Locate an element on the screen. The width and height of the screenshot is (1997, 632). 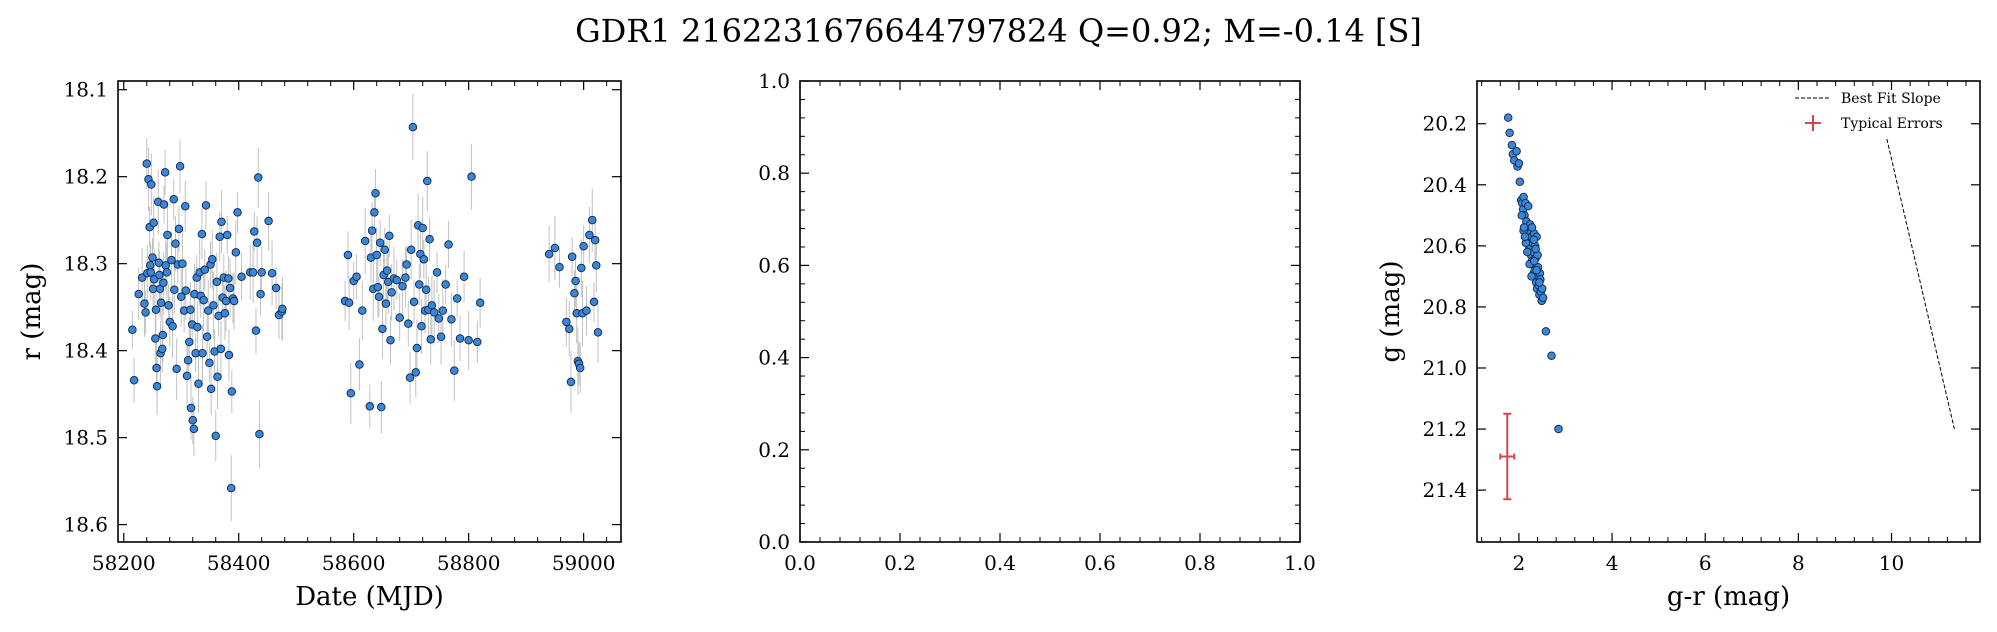
y-axis-label: r (mag) is located at coordinates (32, 312).